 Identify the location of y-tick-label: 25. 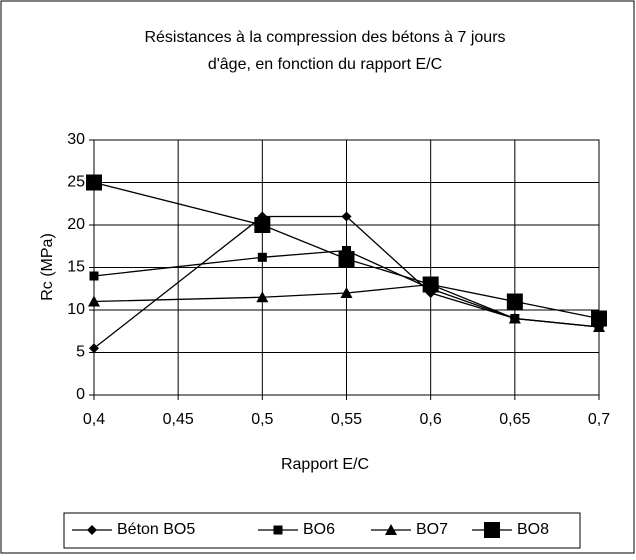
(76, 182).